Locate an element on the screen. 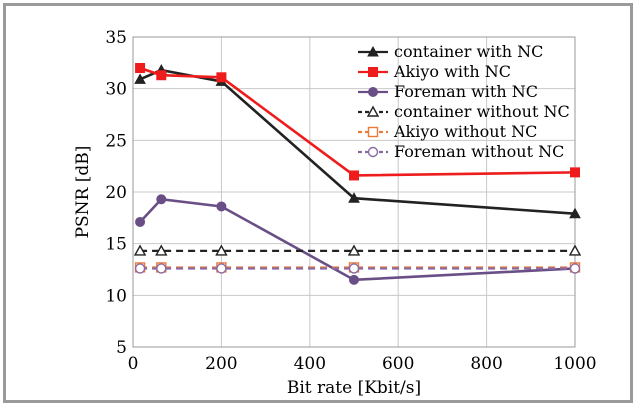 This screenshot has height=410, width=640. legend-label-0: container with NC is located at coordinates (468, 51).